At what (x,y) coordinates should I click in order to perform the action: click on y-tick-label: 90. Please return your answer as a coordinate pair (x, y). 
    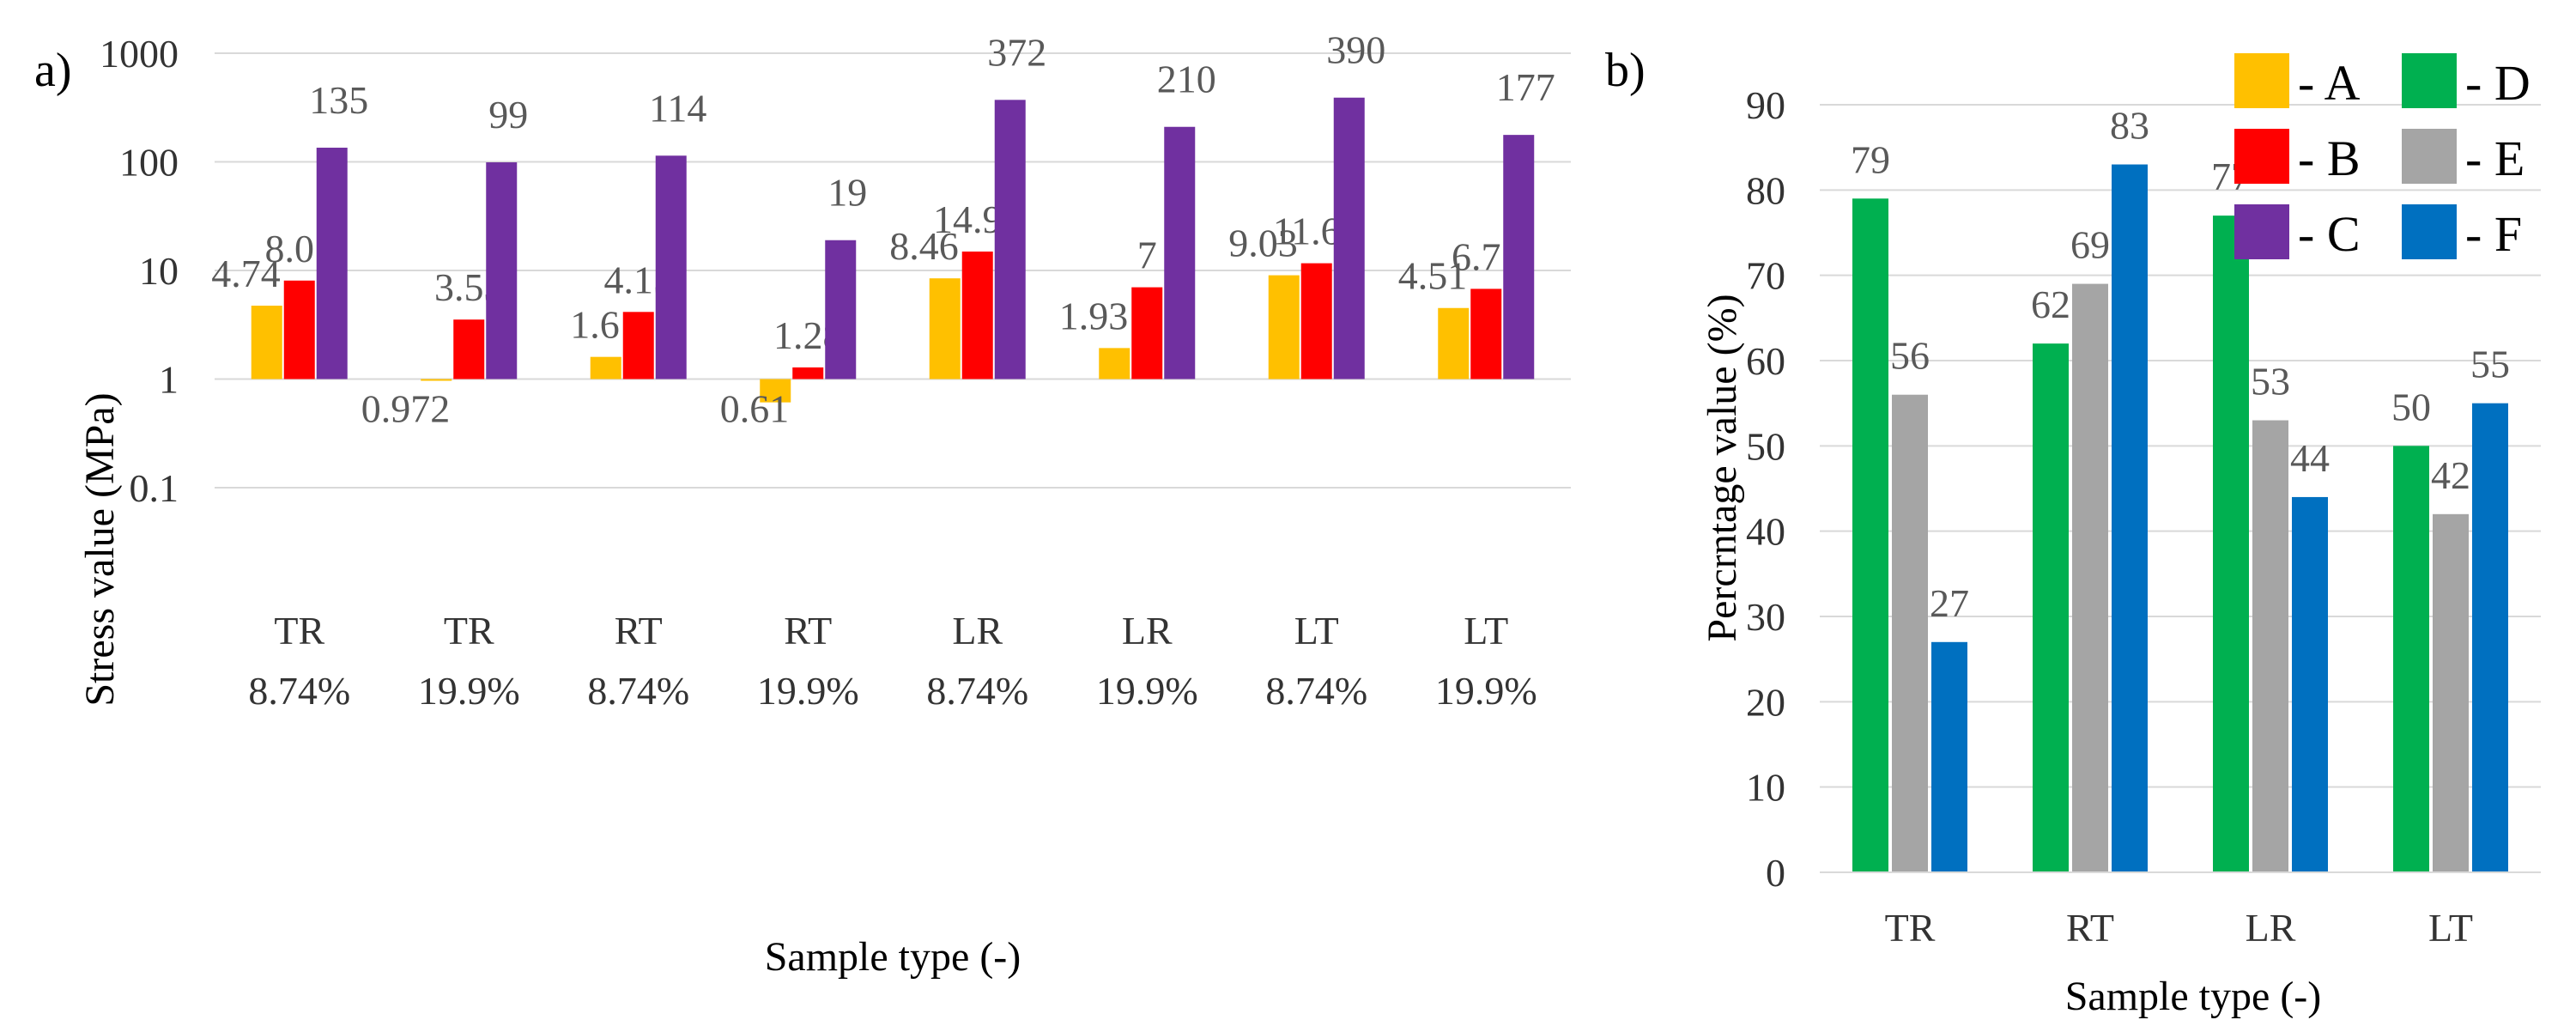
    Looking at the image, I should click on (1765, 105).